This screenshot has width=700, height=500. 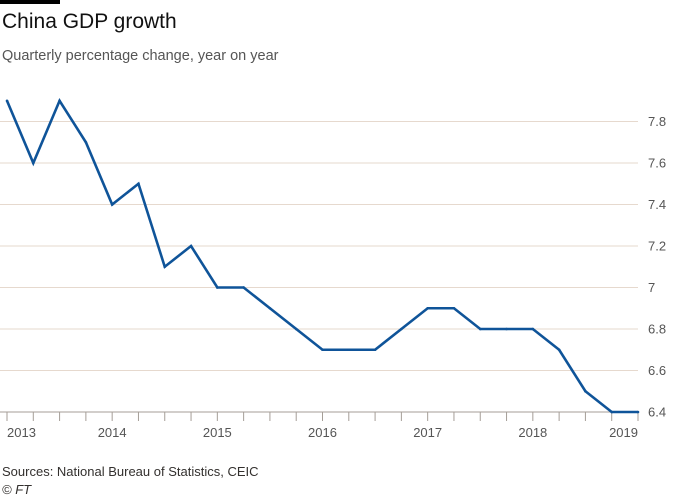 What do you see at coordinates (322, 432) in the screenshot?
I see `x-tick-label: 2016` at bounding box center [322, 432].